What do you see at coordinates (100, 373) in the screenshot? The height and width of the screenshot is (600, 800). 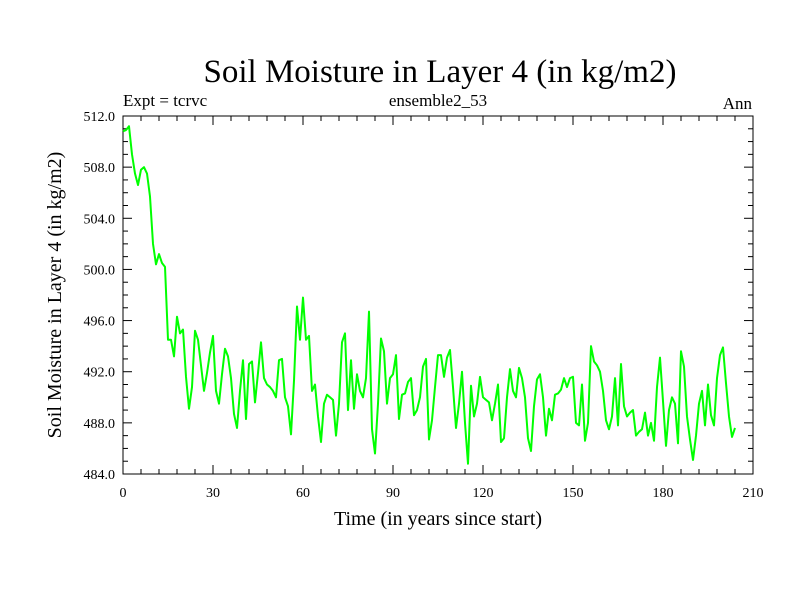 I see `y-tick-label: 492.0` at bounding box center [100, 373].